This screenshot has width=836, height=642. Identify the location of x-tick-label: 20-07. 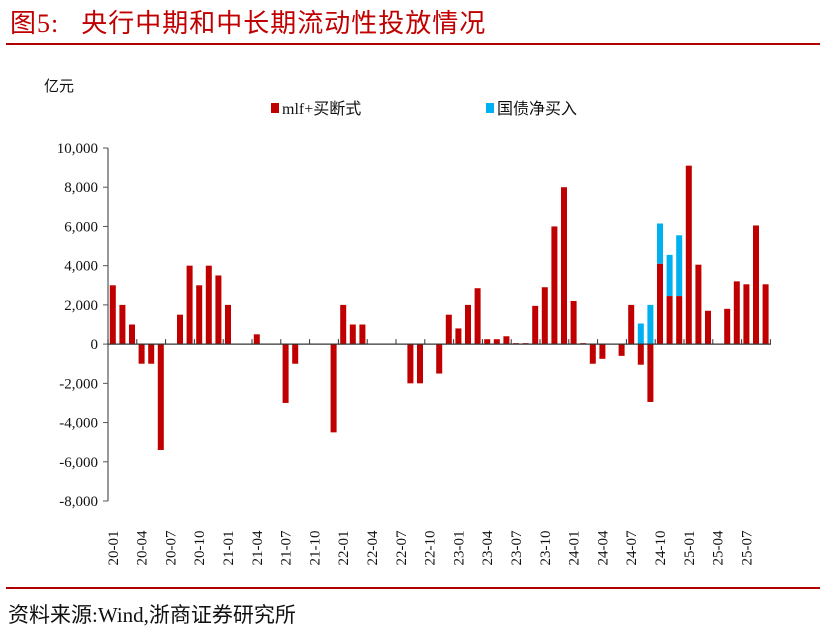
(171, 547).